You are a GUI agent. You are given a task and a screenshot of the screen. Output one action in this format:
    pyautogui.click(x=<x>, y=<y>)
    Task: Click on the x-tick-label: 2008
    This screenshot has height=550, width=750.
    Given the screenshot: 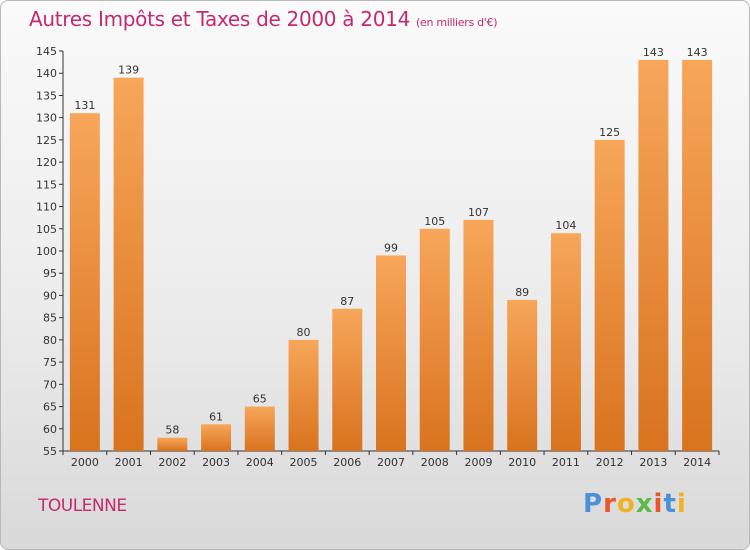 What is the action you would take?
    pyautogui.click(x=435, y=462)
    